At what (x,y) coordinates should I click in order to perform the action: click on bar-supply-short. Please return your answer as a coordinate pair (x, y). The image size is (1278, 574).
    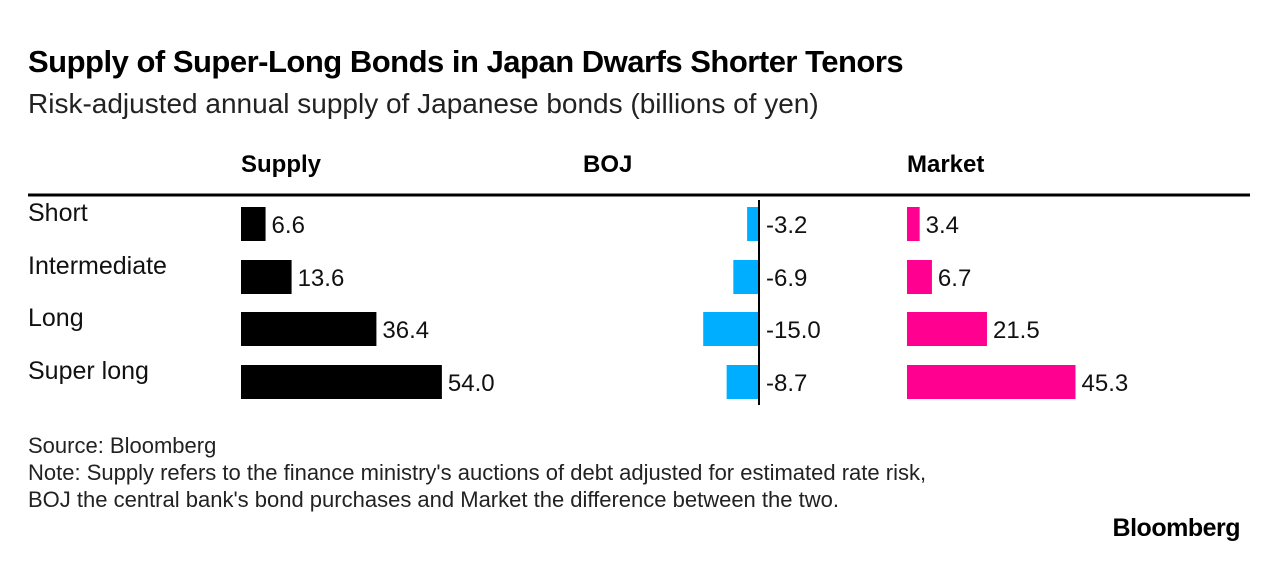
    Looking at the image, I should click on (253, 224).